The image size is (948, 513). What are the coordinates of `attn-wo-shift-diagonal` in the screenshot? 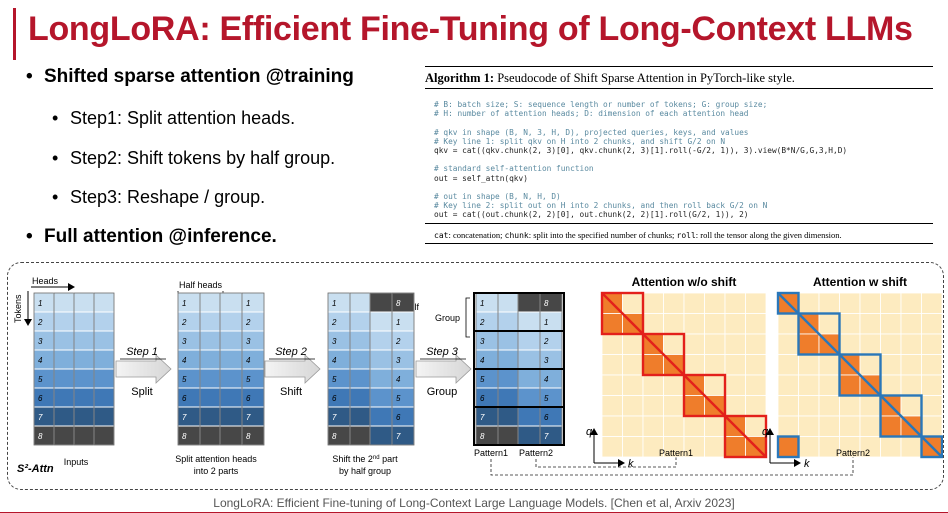 It's located at (684, 375).